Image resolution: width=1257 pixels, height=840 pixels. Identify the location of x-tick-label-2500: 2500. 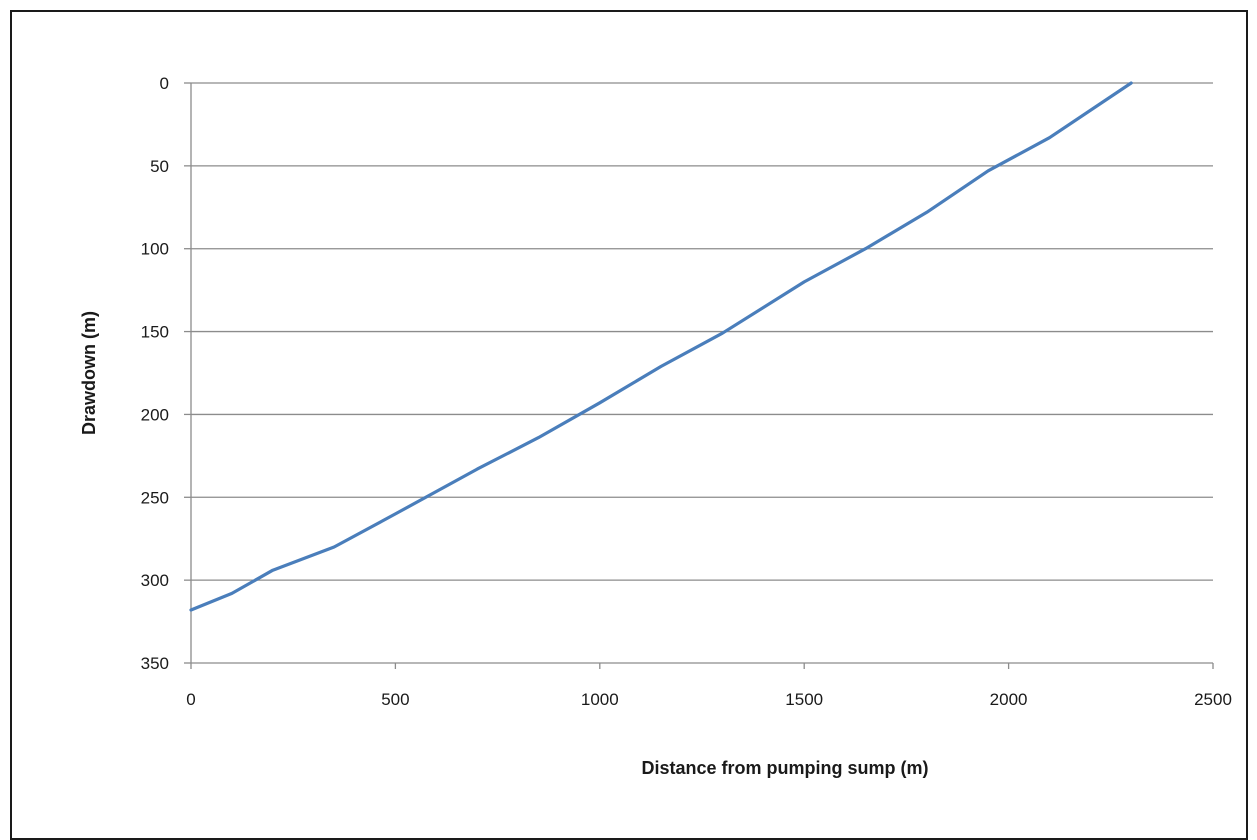
(1213, 699).